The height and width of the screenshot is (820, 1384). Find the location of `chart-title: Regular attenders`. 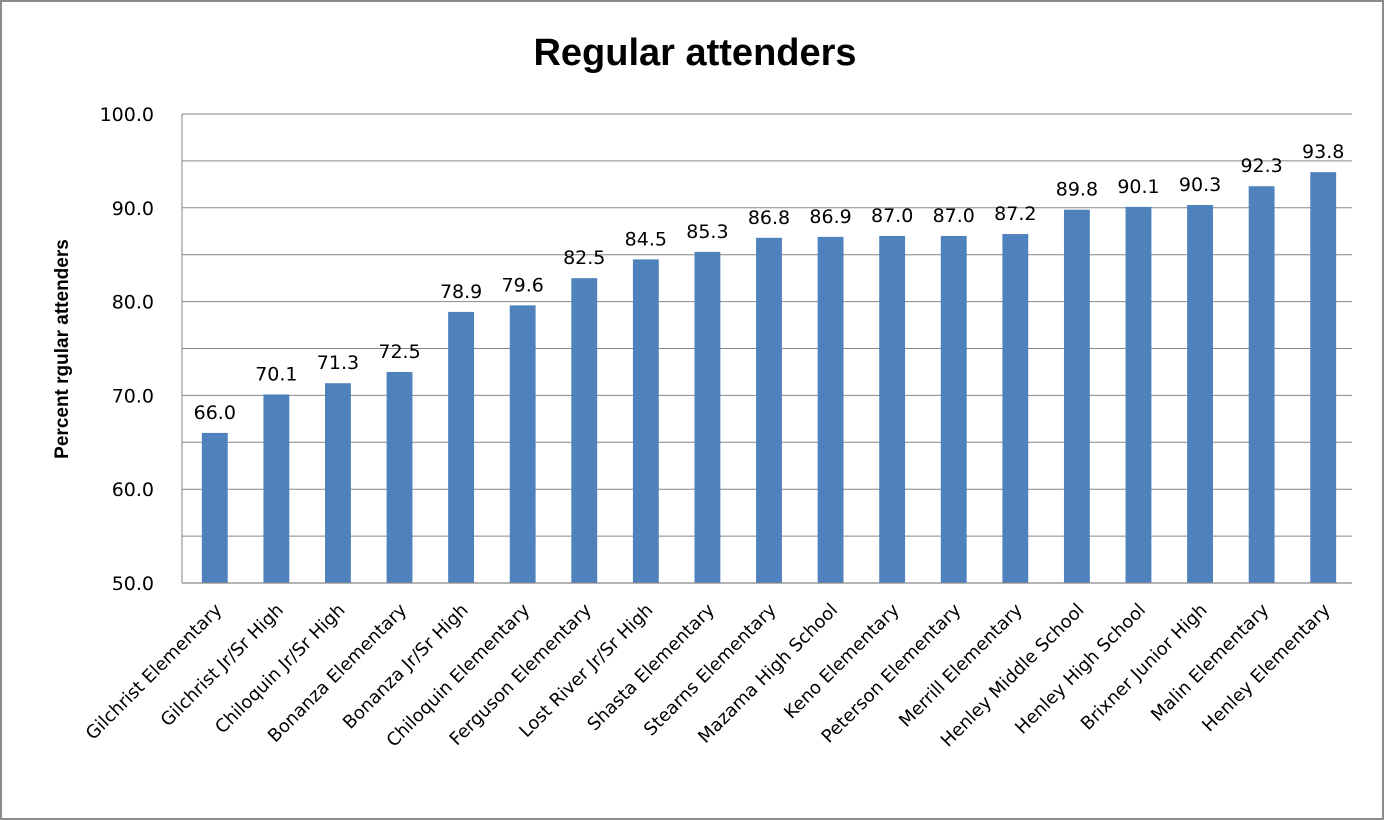

chart-title: Regular attenders is located at coordinates (694, 53).